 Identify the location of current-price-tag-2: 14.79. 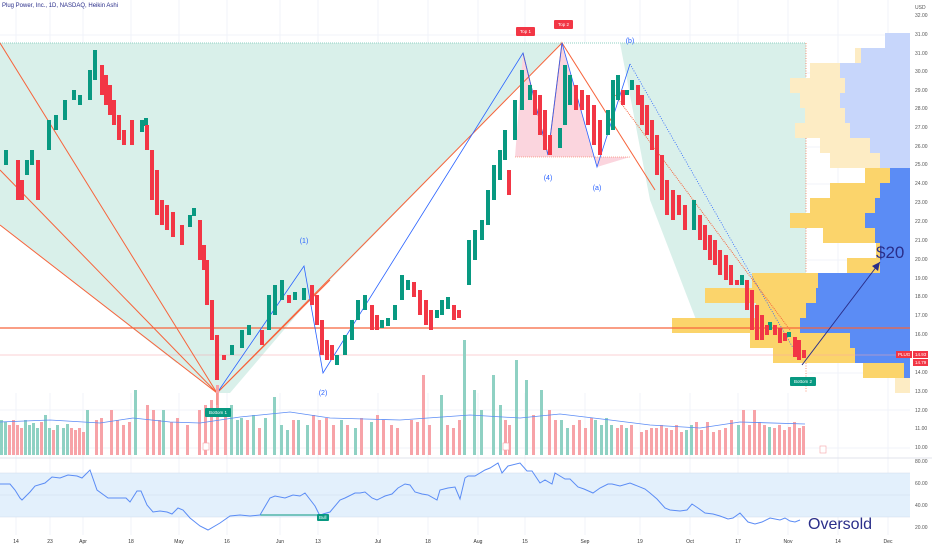
(921, 362).